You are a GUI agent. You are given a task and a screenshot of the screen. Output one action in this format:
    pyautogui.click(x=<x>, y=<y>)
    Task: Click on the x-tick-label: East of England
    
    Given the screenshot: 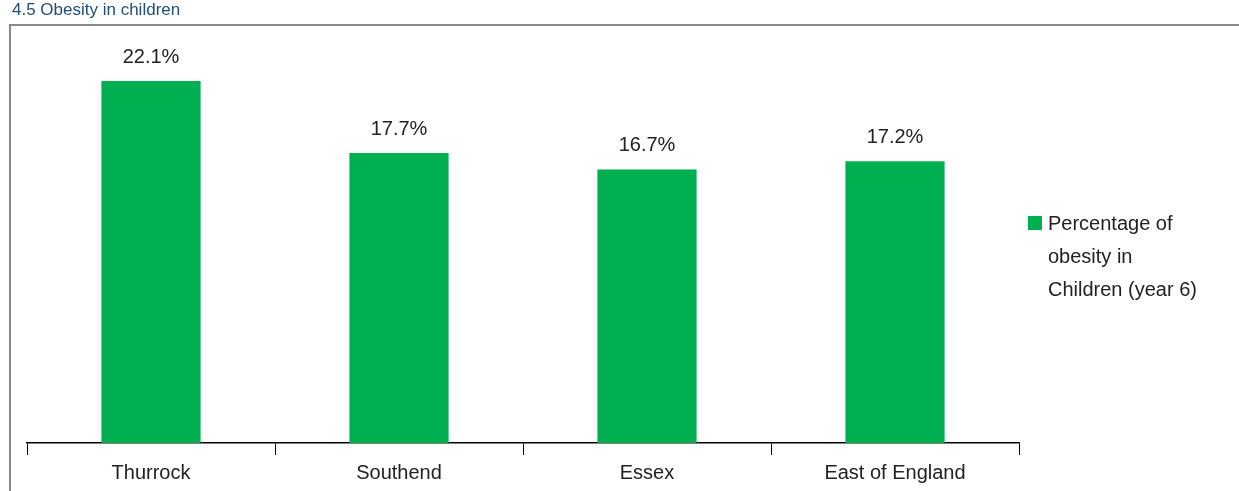 What is the action you would take?
    pyautogui.click(x=895, y=471)
    